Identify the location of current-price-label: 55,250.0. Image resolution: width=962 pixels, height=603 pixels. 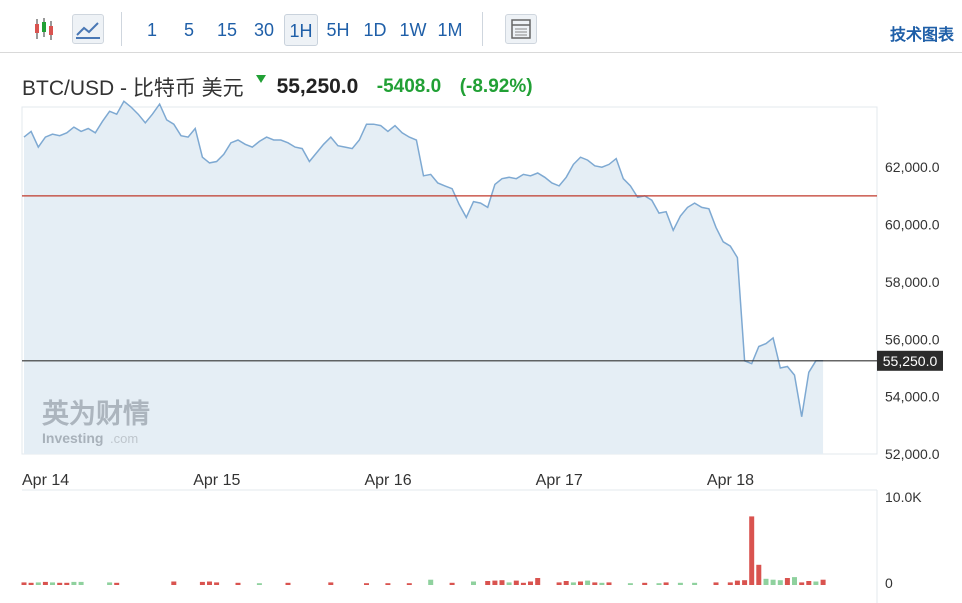
(910, 361).